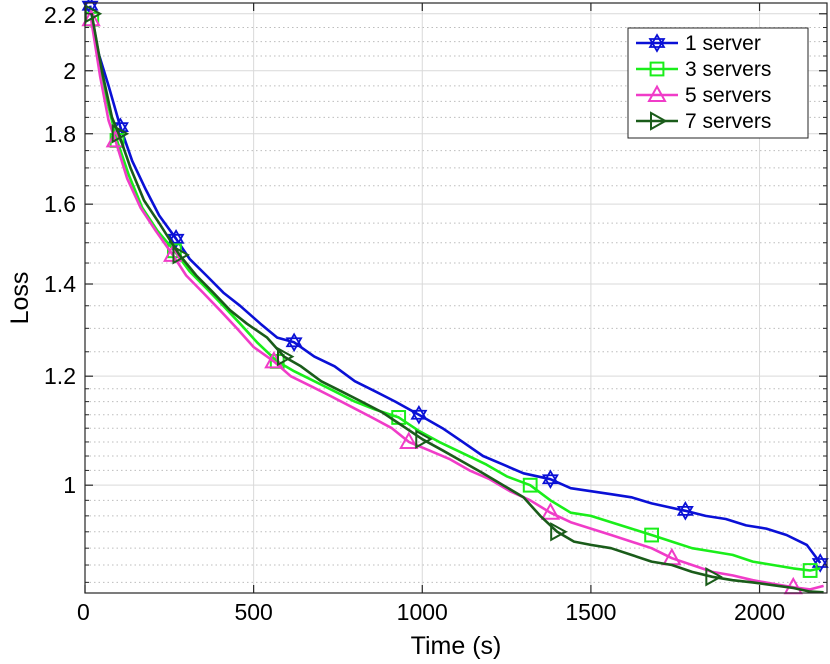 This screenshot has width=830, height=664. What do you see at coordinates (83, 612) in the screenshot?
I see `x-tick-label-0: 0` at bounding box center [83, 612].